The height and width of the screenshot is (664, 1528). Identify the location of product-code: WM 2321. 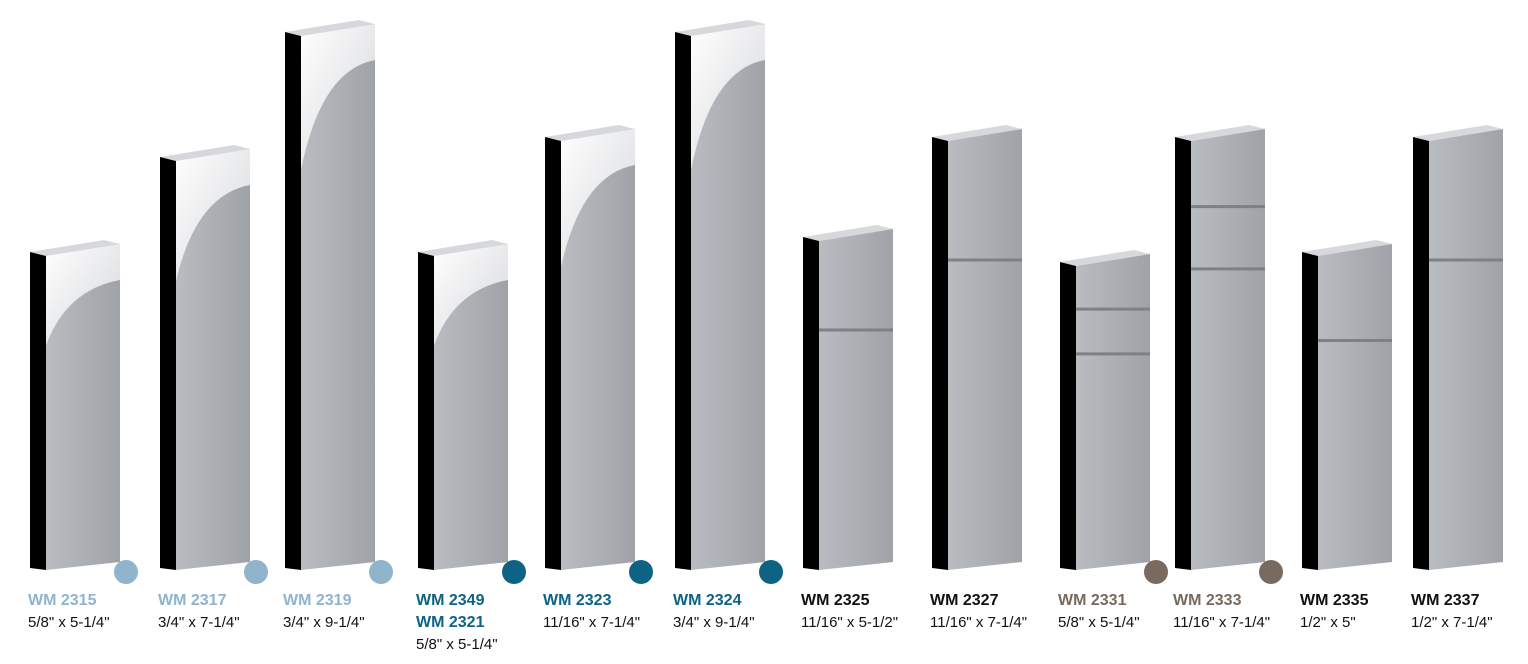
(450, 622).